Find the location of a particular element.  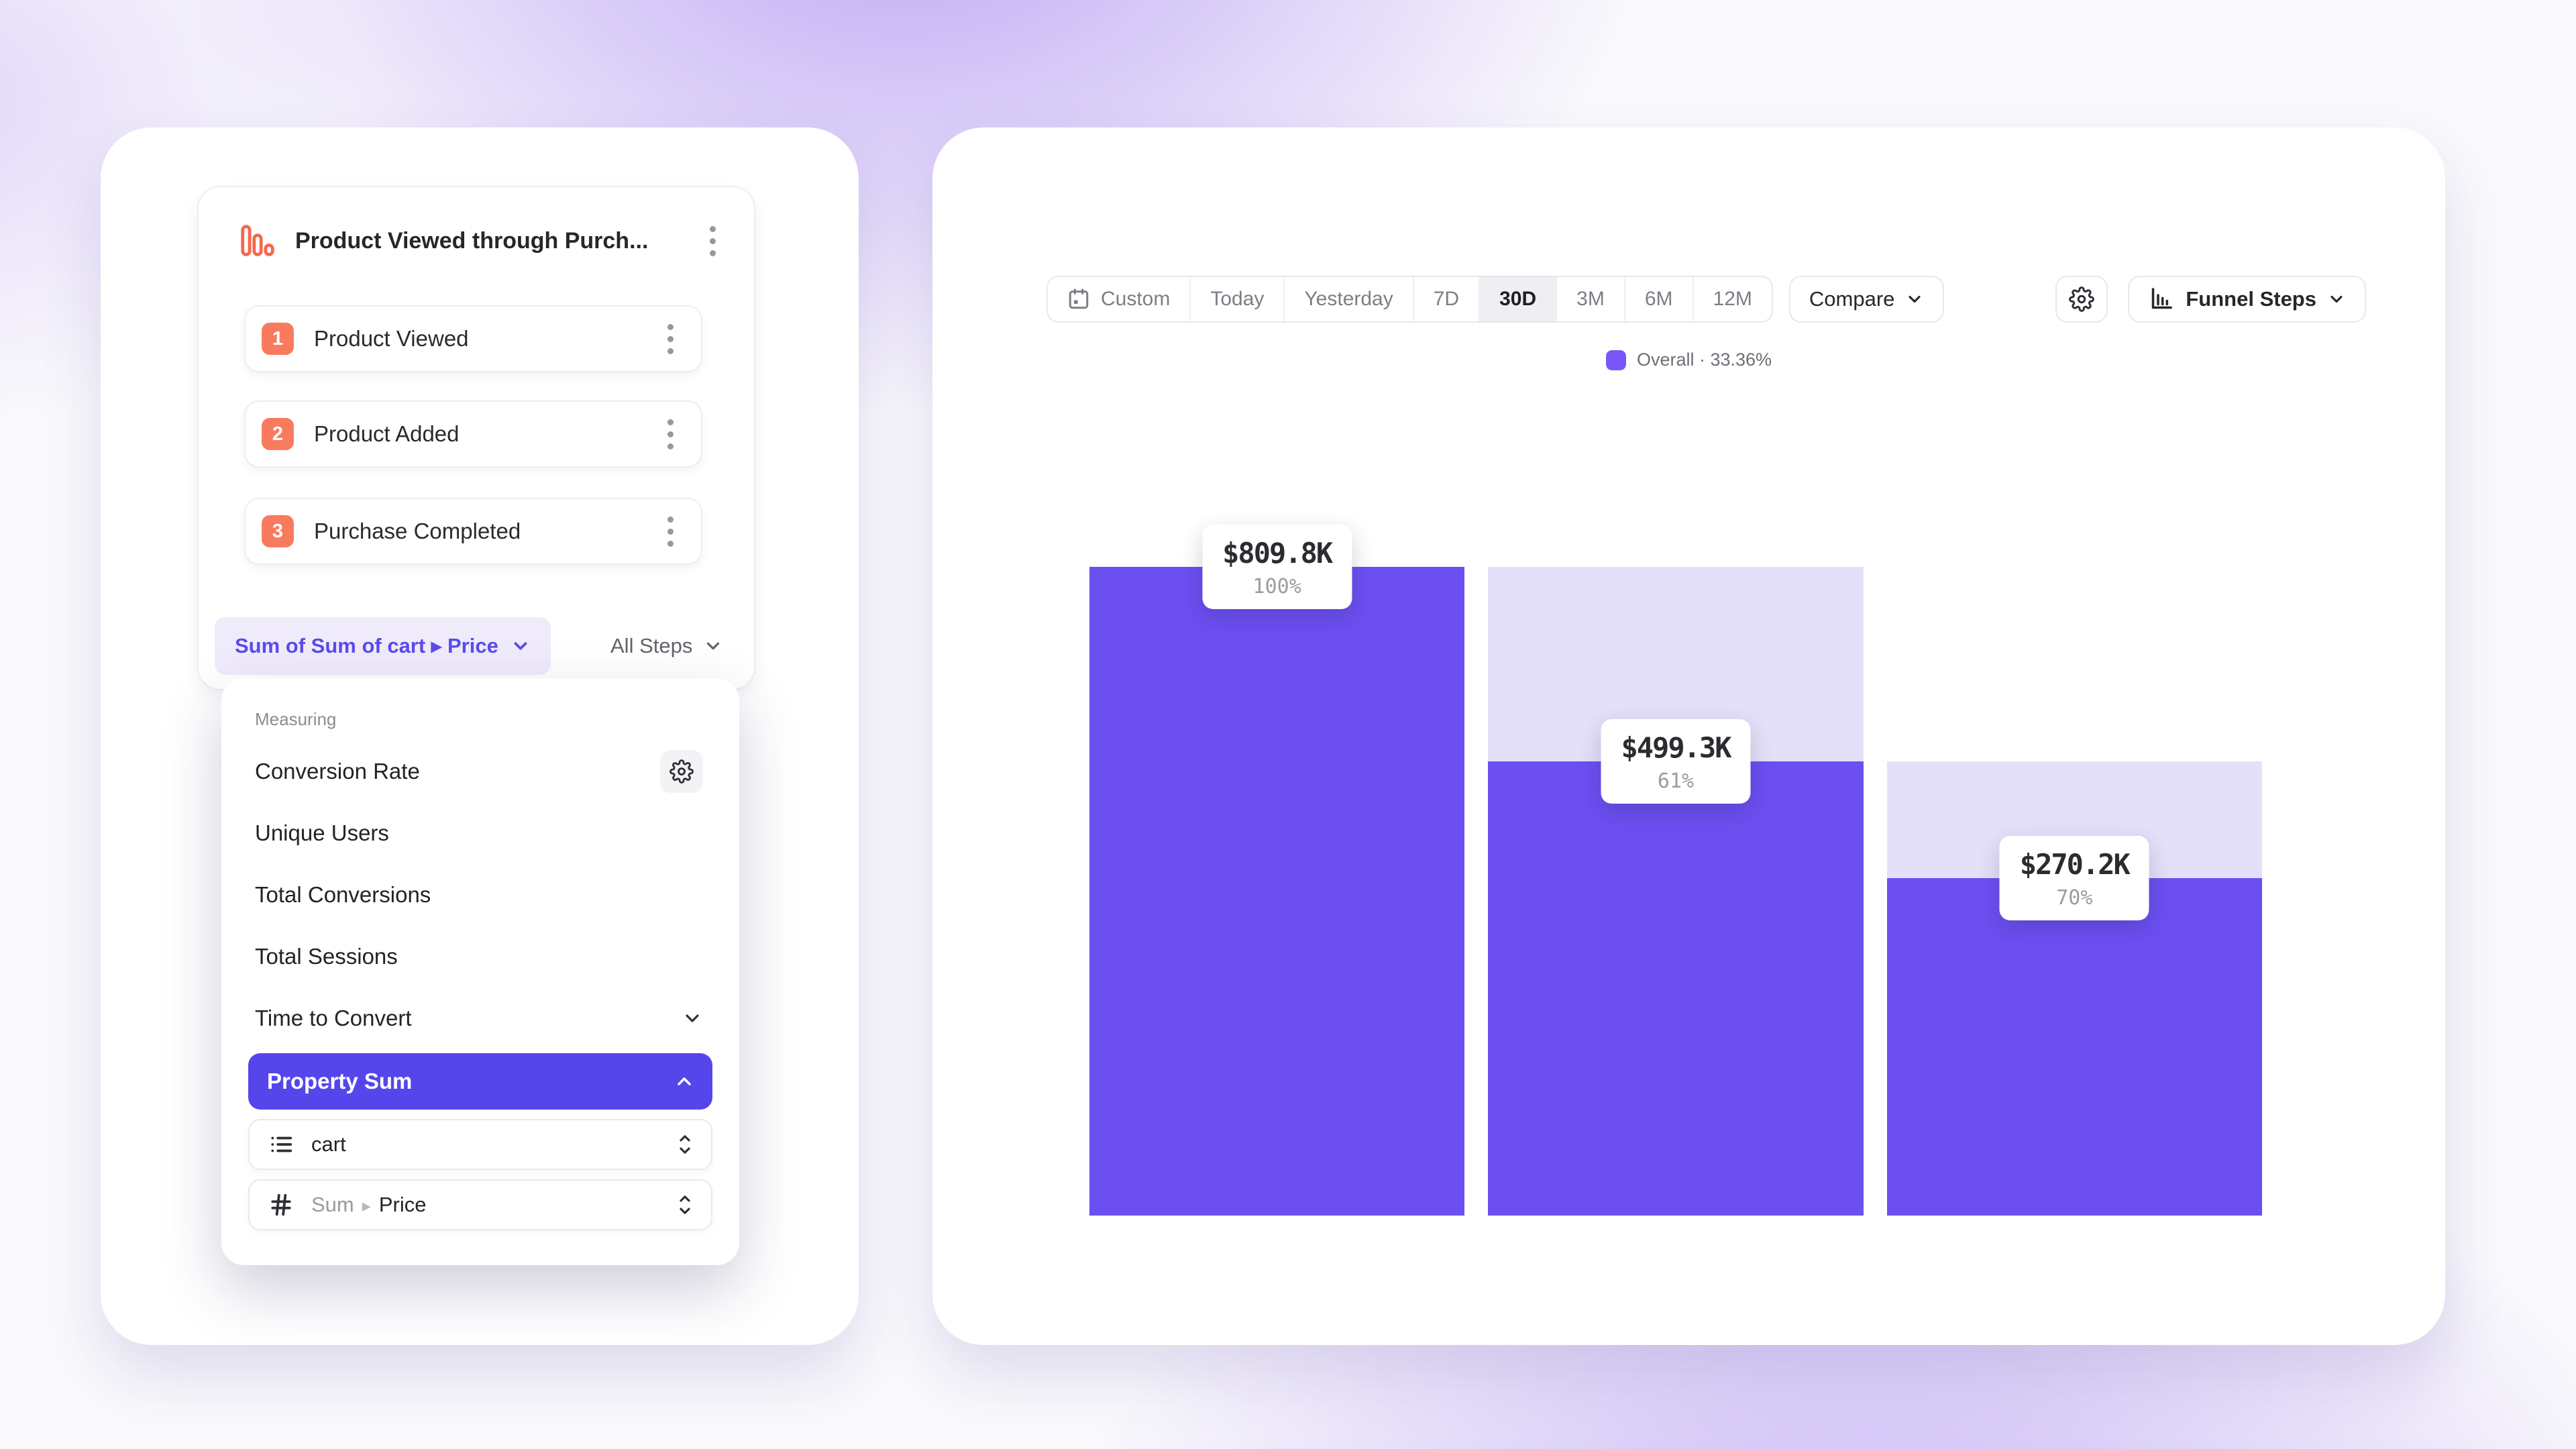

funnel-step-3: 3 Purchase Completed is located at coordinates (473, 531).